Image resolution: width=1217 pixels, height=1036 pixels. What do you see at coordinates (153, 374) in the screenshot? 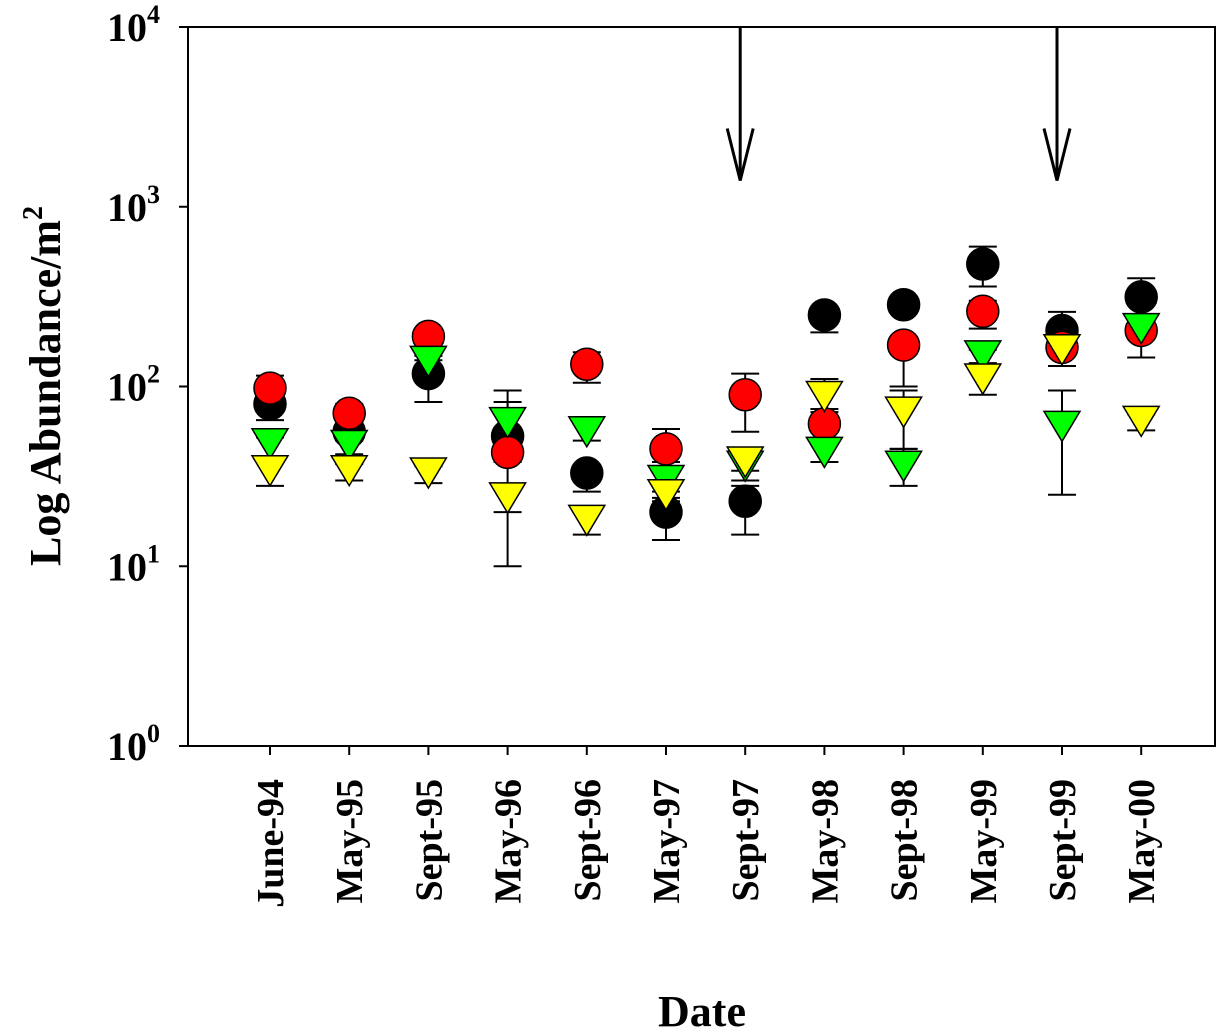
I see `y-tick-label-exponent: 2` at bounding box center [153, 374].